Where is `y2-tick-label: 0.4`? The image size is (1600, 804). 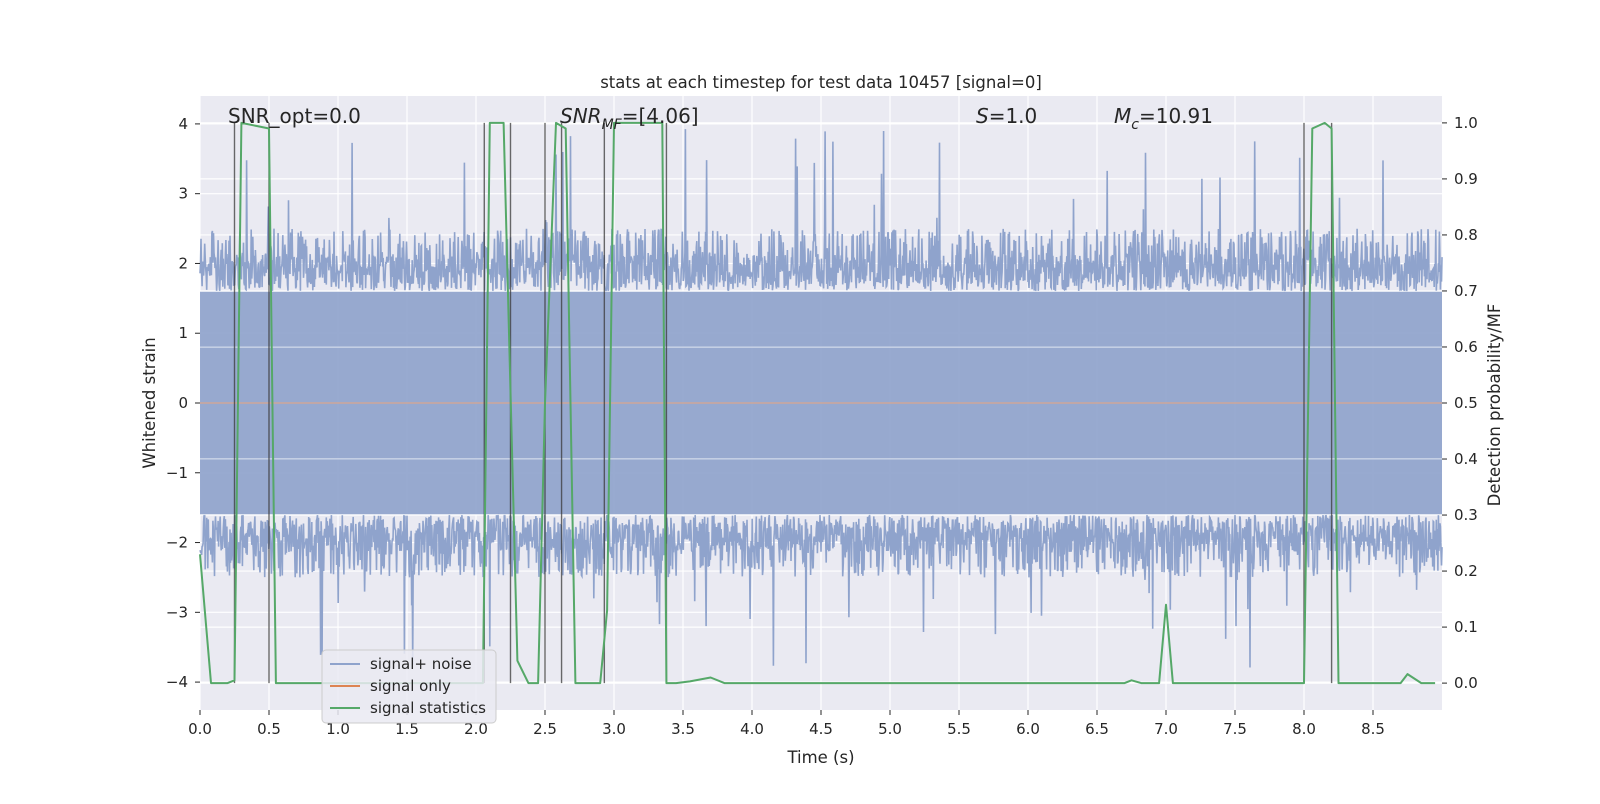 y2-tick-label: 0.4 is located at coordinates (1466, 459).